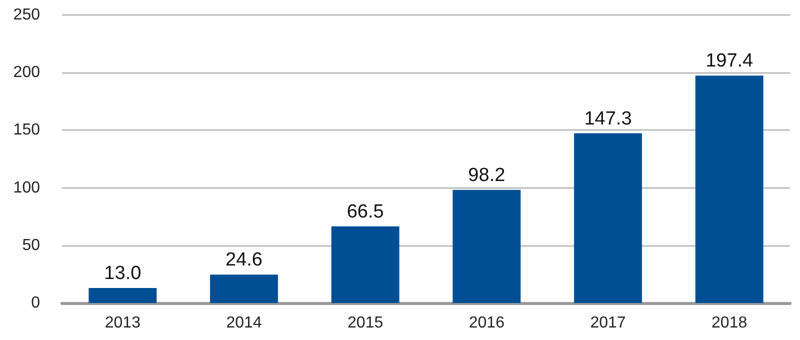 This screenshot has width=800, height=340. What do you see at coordinates (730, 61) in the screenshot?
I see `data-label: 197.4` at bounding box center [730, 61].